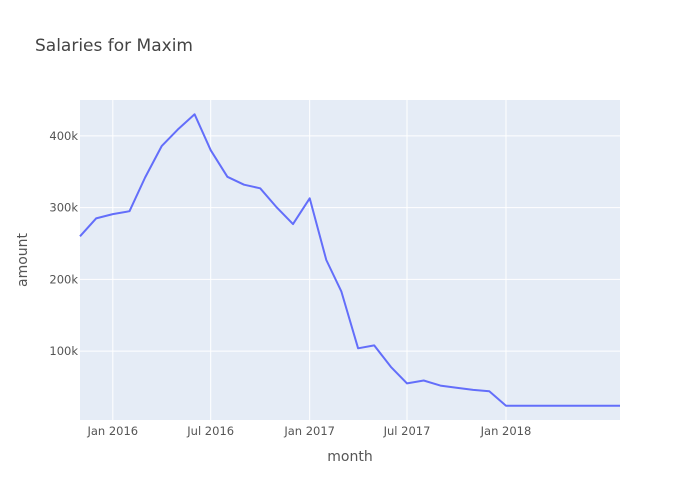 This screenshot has width=700, height=500. I want to click on y-tick-label: 100k, so click(63, 351).